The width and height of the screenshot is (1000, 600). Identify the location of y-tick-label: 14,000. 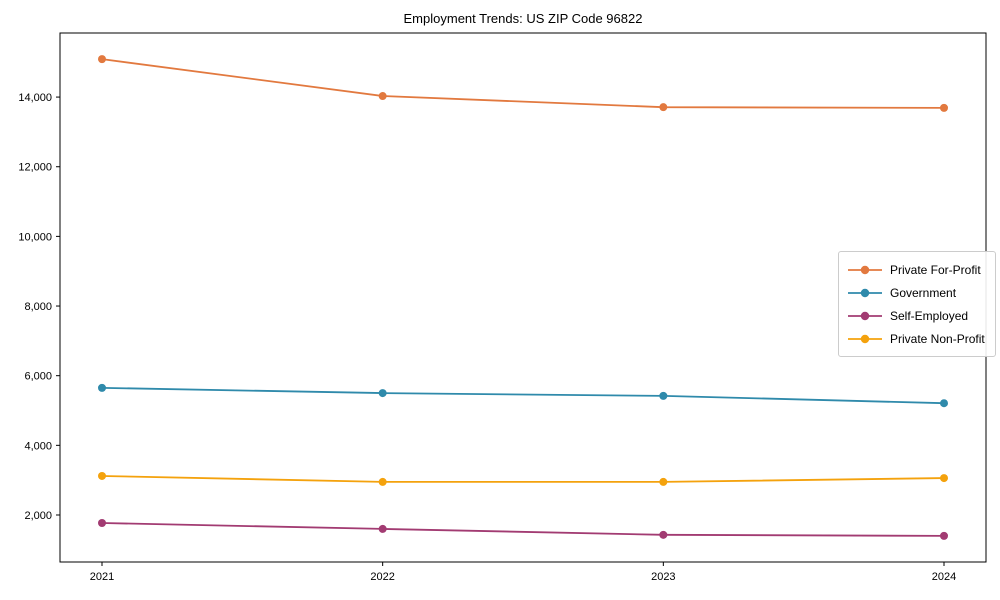
(35, 98).